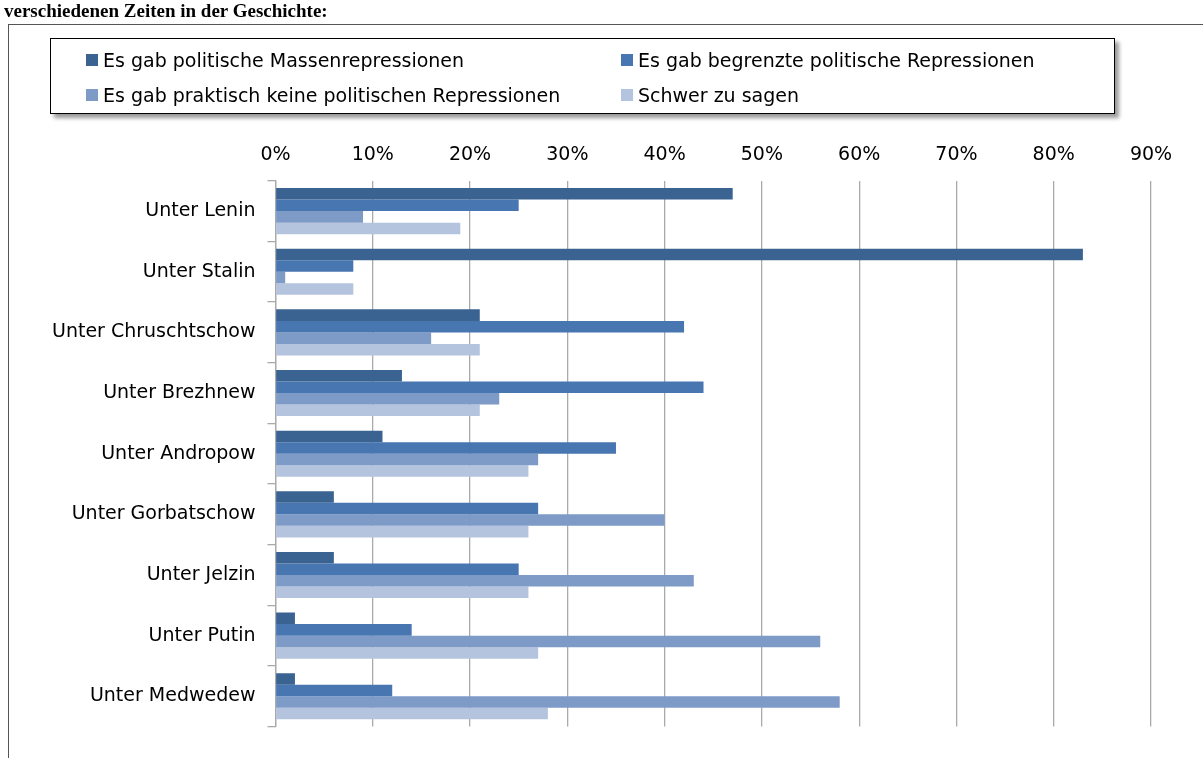 This screenshot has width=1203, height=758. I want to click on y-tick-label: Unter Gorbatschow, so click(163, 512).